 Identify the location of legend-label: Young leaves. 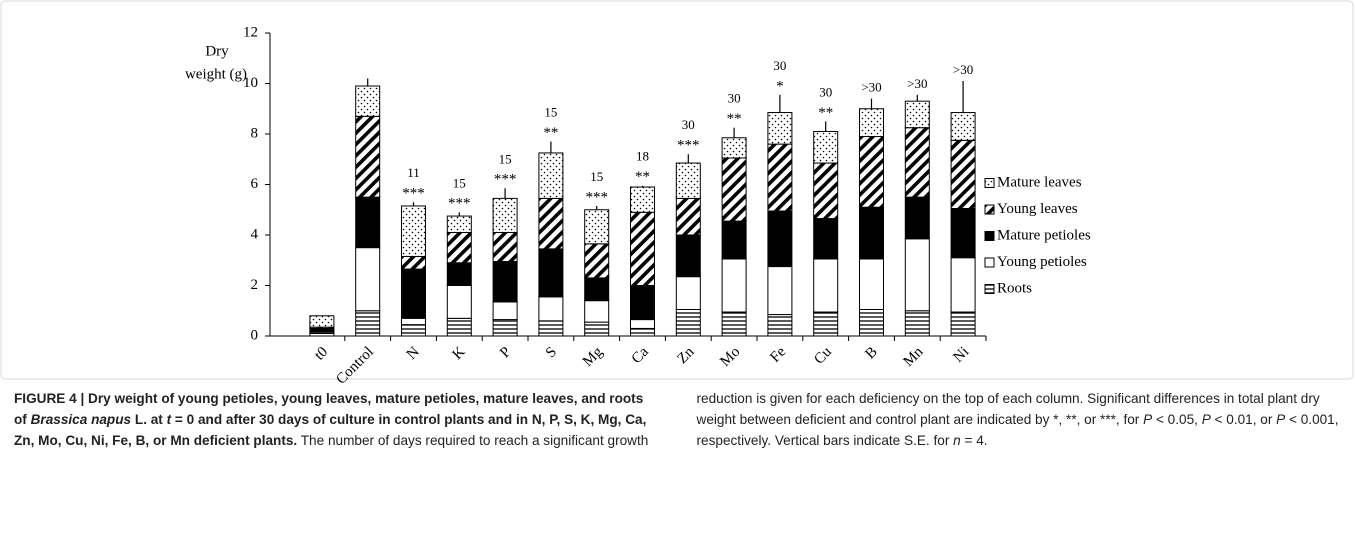
(1037, 209).